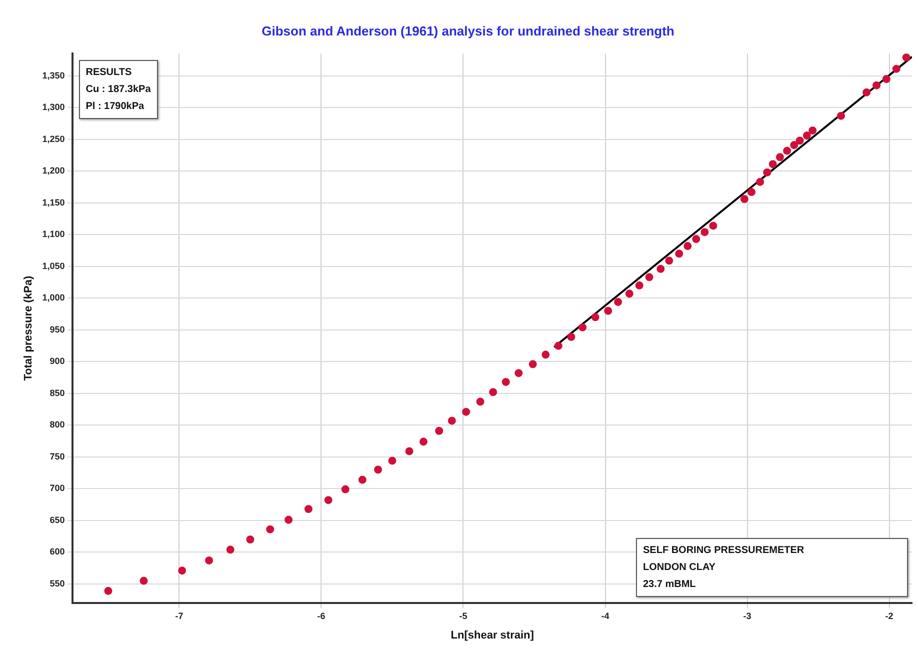 The width and height of the screenshot is (918, 652). I want to click on chart-title: Gibson and Anderson (1961) analysis for undrained shear strength, so click(468, 30).